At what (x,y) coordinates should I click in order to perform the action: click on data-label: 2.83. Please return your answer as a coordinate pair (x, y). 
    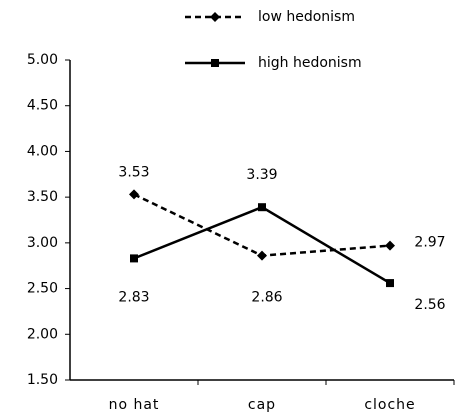
    Looking at the image, I should click on (133, 297).